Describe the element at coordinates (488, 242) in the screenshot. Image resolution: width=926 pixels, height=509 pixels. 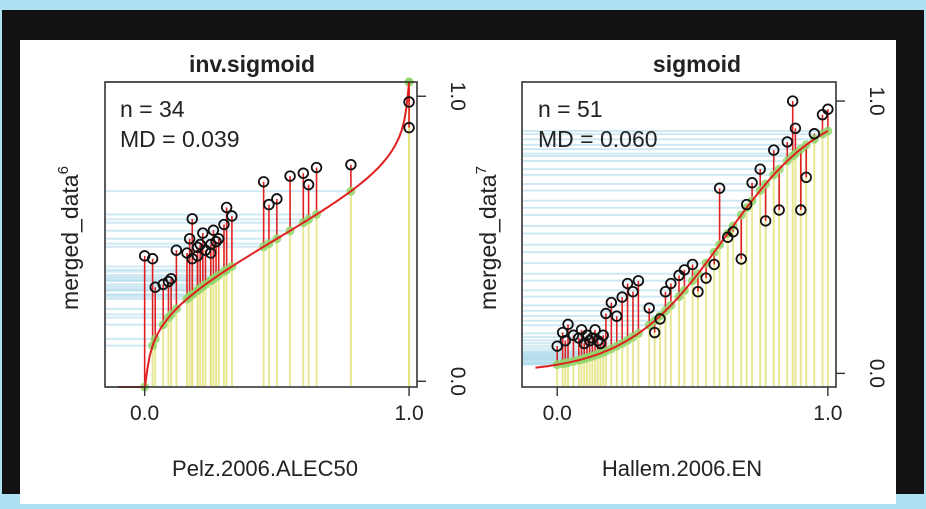
I see `chart-2-ylabel-text: merged_data` at that location.